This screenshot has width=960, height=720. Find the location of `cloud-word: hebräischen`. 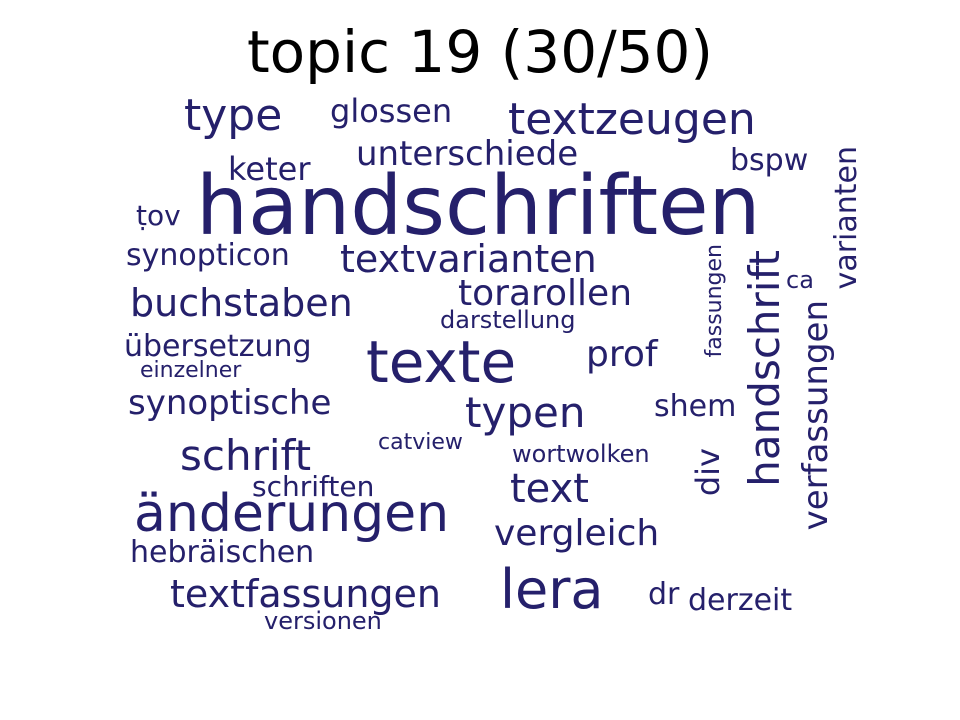

cloud-word: hebräischen is located at coordinates (222, 552).